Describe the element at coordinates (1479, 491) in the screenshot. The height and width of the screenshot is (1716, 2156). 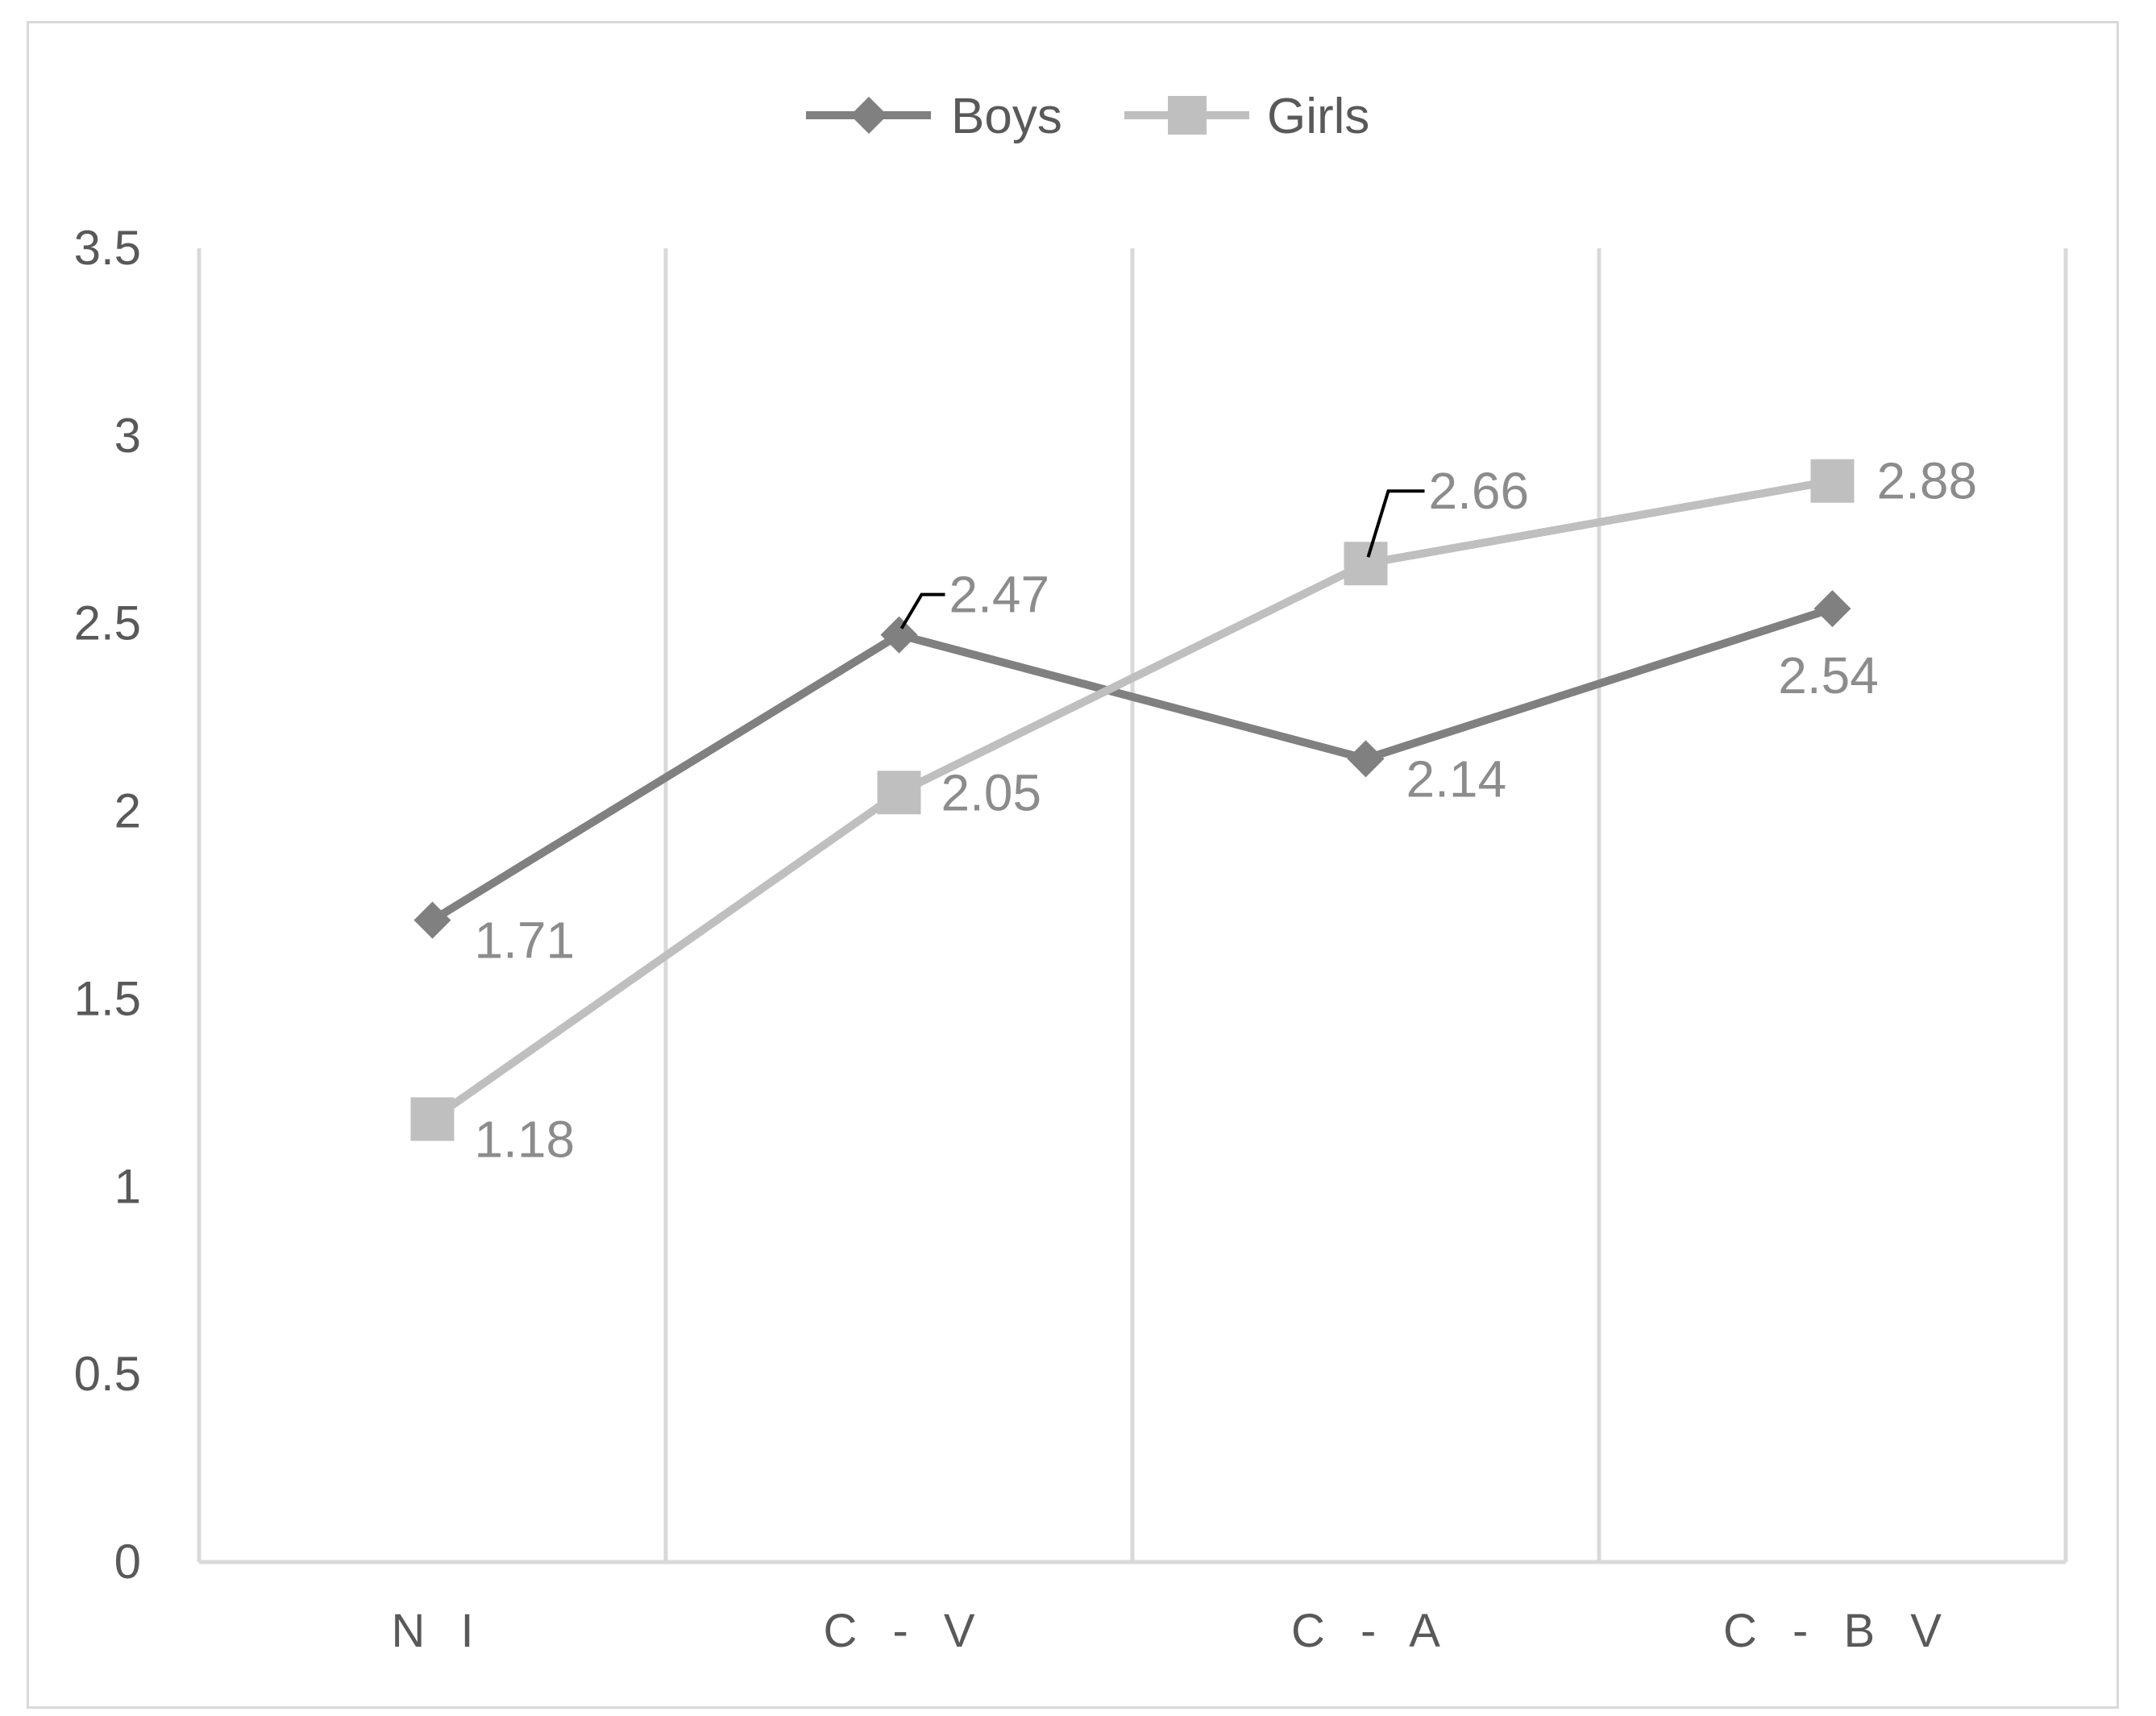
I see `data-label-girls: 2.66` at that location.